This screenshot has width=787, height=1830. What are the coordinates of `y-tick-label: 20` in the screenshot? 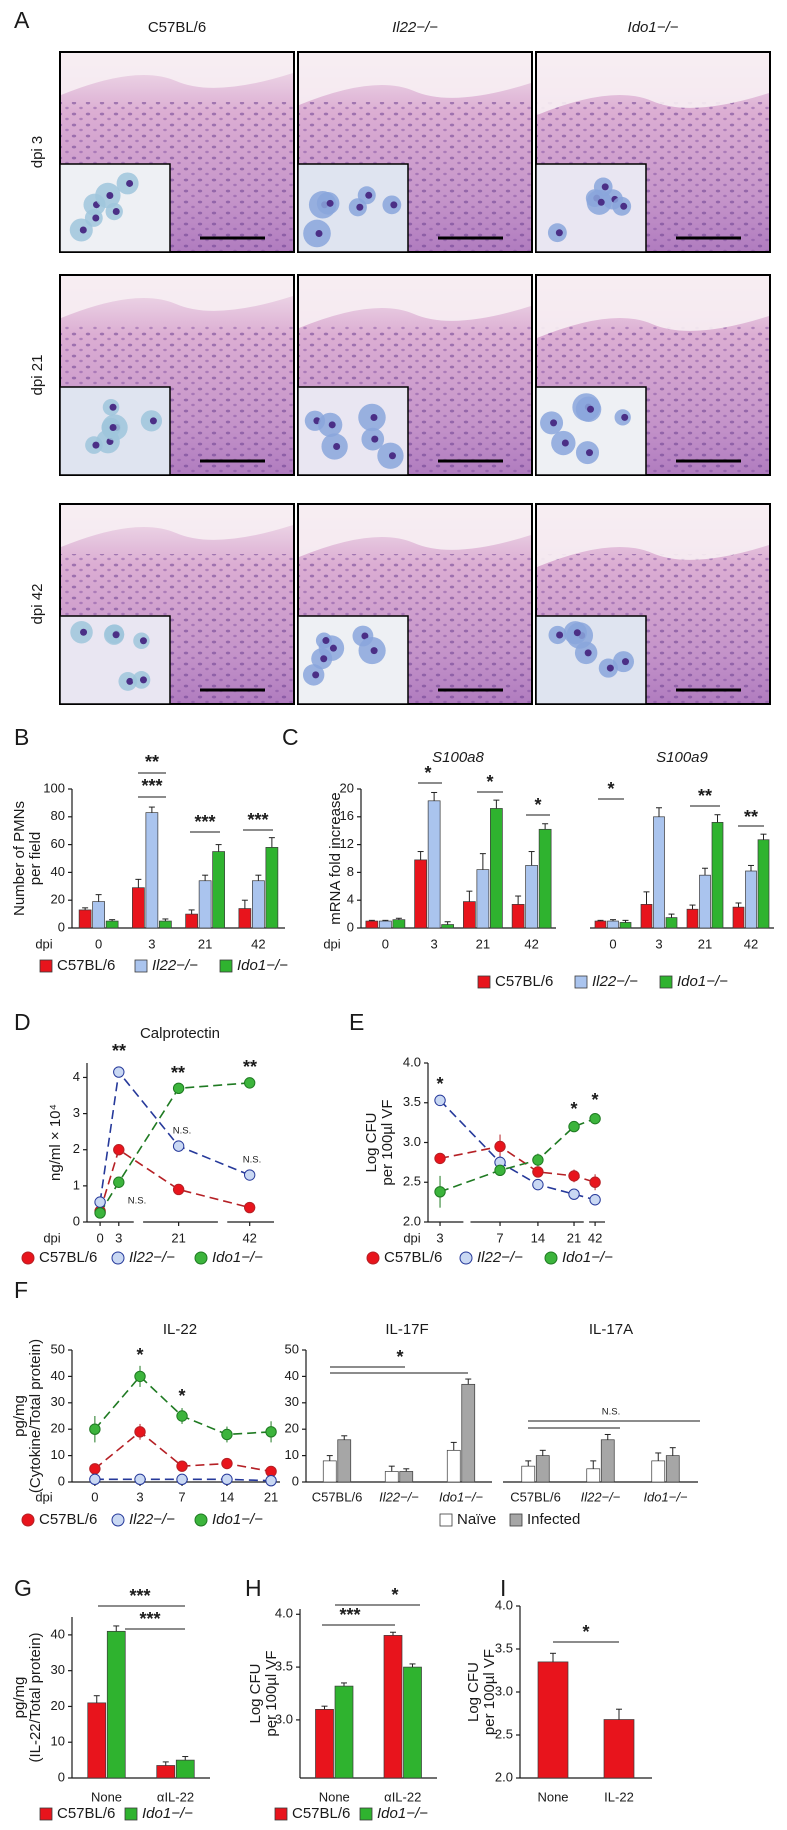 It's located at (58, 899).